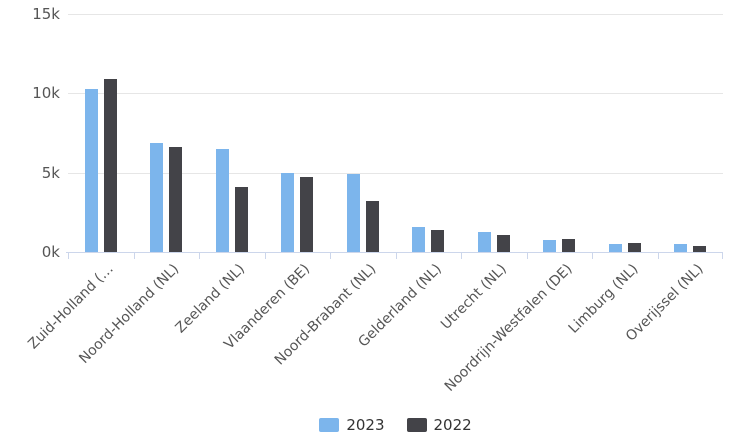 Image resolution: width=737 pixels, height=441 pixels. I want to click on y-axis-tick-label-10k: 10k, so click(46, 93).